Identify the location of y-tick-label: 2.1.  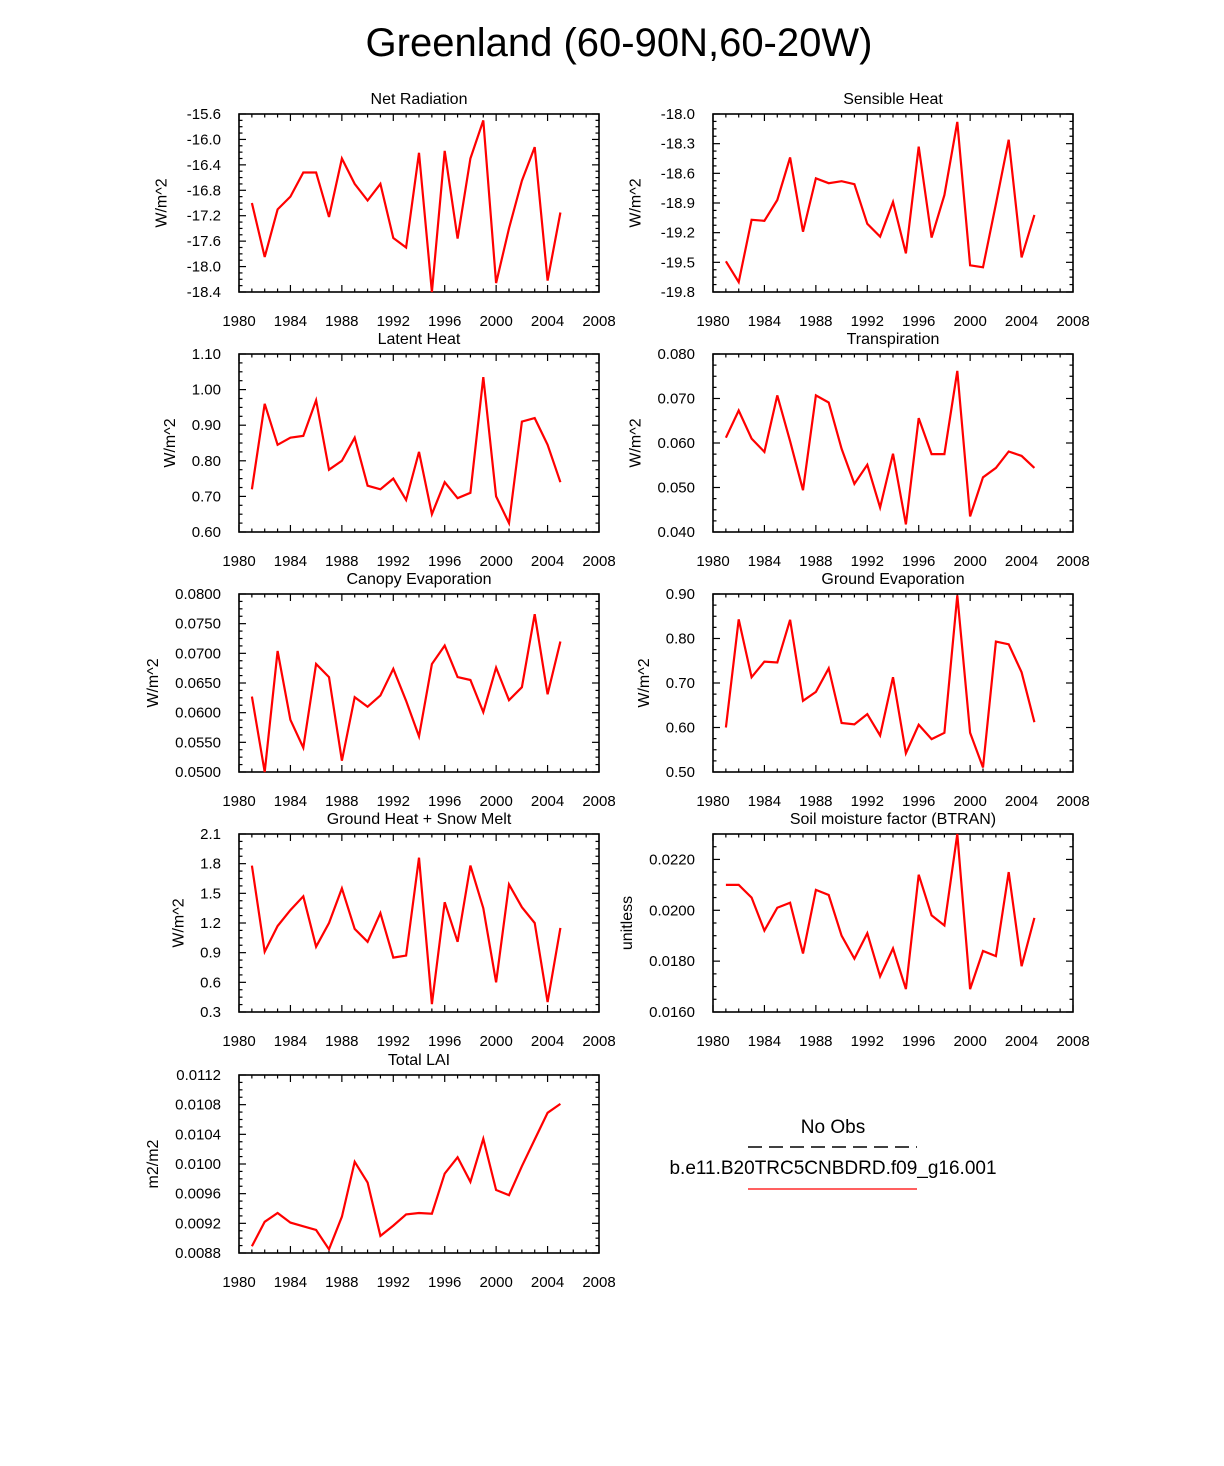
(210, 834).